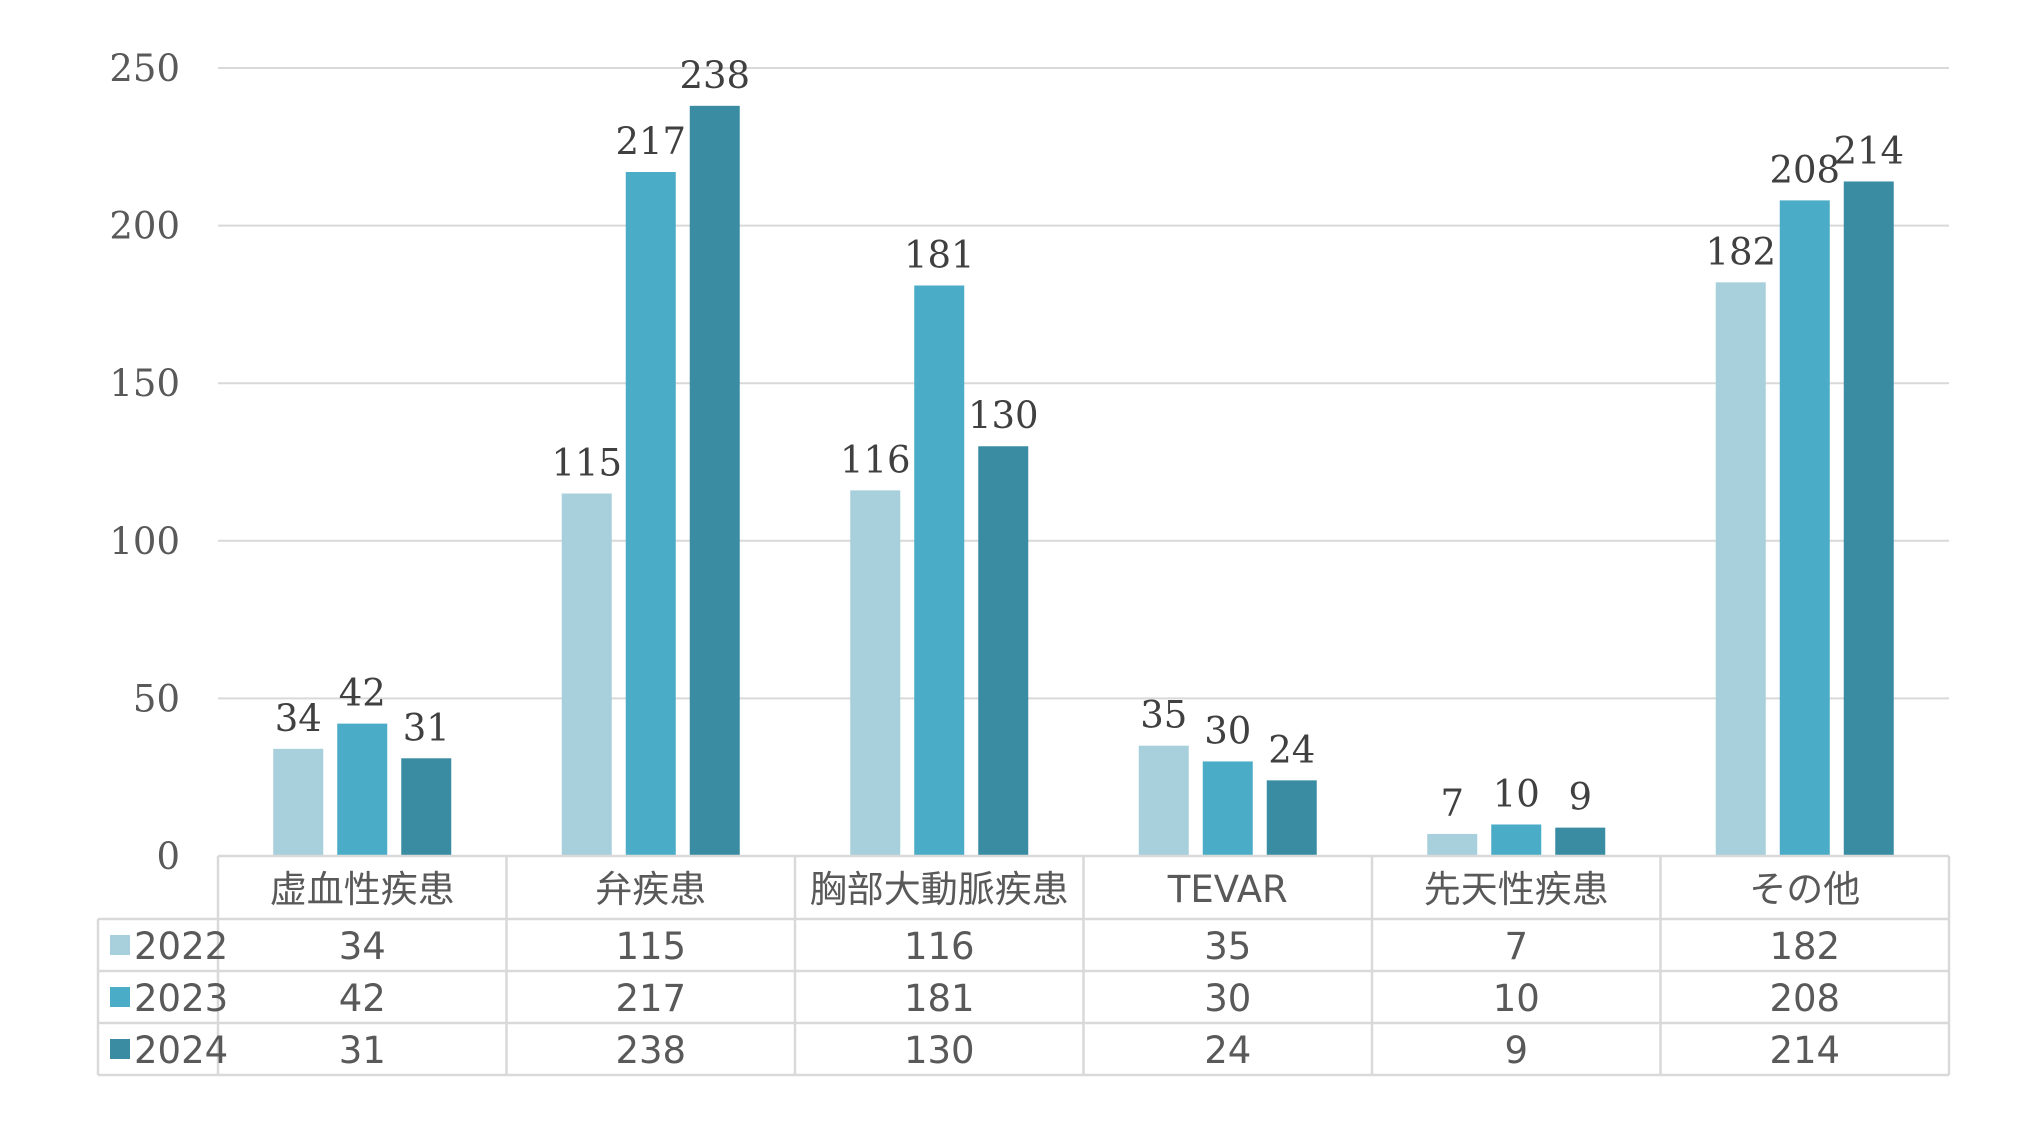 The image size is (2027, 1140). Describe the element at coordinates (939, 998) in the screenshot. I see `table-cell: 181` at that location.